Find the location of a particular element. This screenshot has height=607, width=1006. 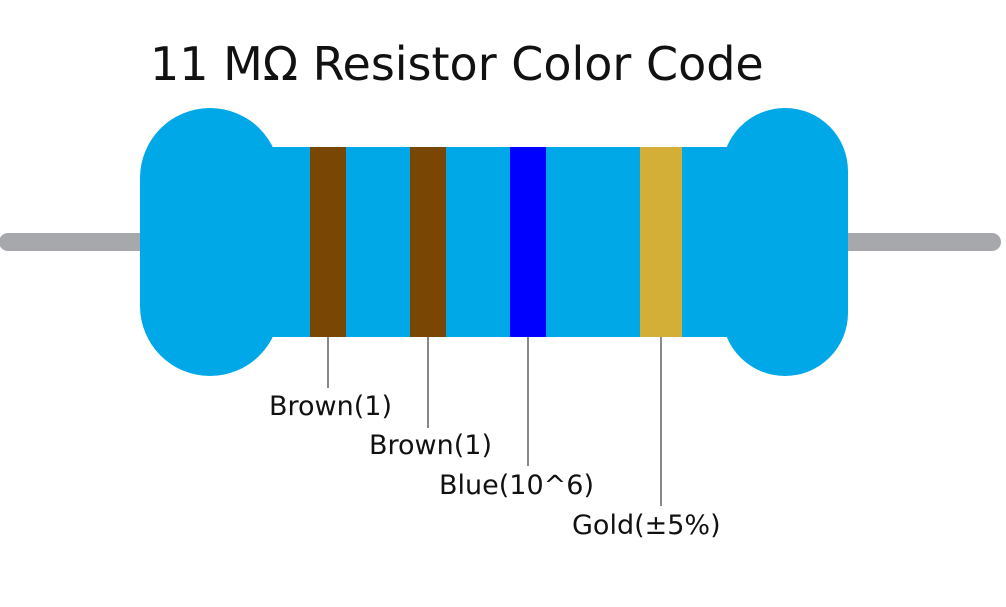

band-2-label: Brown(1) is located at coordinates (430, 445).